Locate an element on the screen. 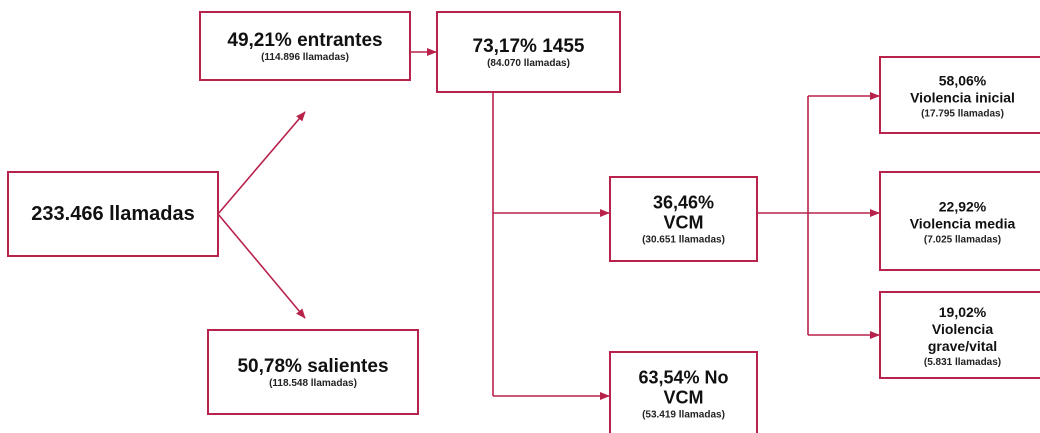 Image resolution: width=1040 pixels, height=433 pixels. node-detail: (118.548 llamadas) is located at coordinates (313, 383).